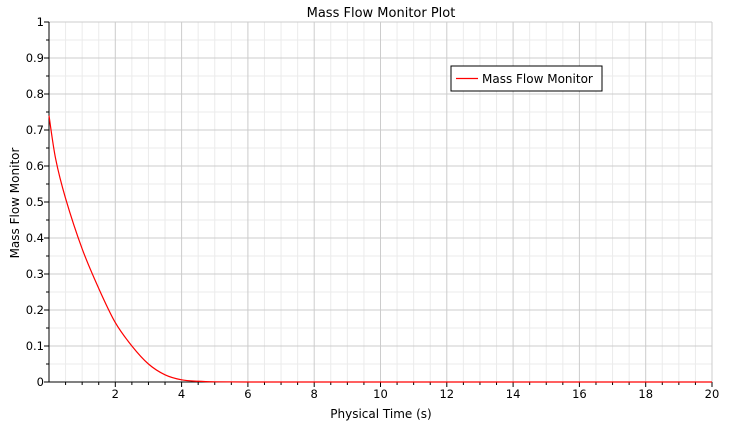 Image resolution: width=730 pixels, height=432 pixels. Describe the element at coordinates (35, 238) in the screenshot. I see `y-tick-label: 0.4` at that location.